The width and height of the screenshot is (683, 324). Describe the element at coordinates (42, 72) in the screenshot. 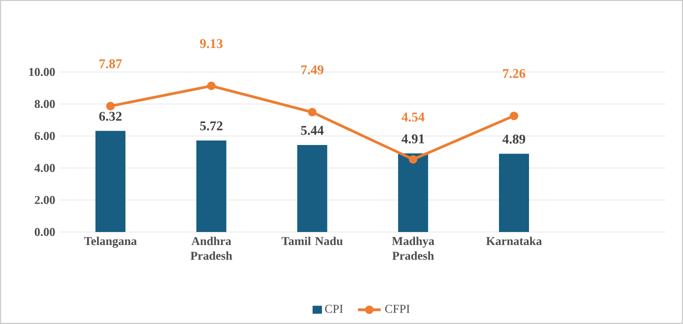

I see `y-tick-label: 10.00` at that location.